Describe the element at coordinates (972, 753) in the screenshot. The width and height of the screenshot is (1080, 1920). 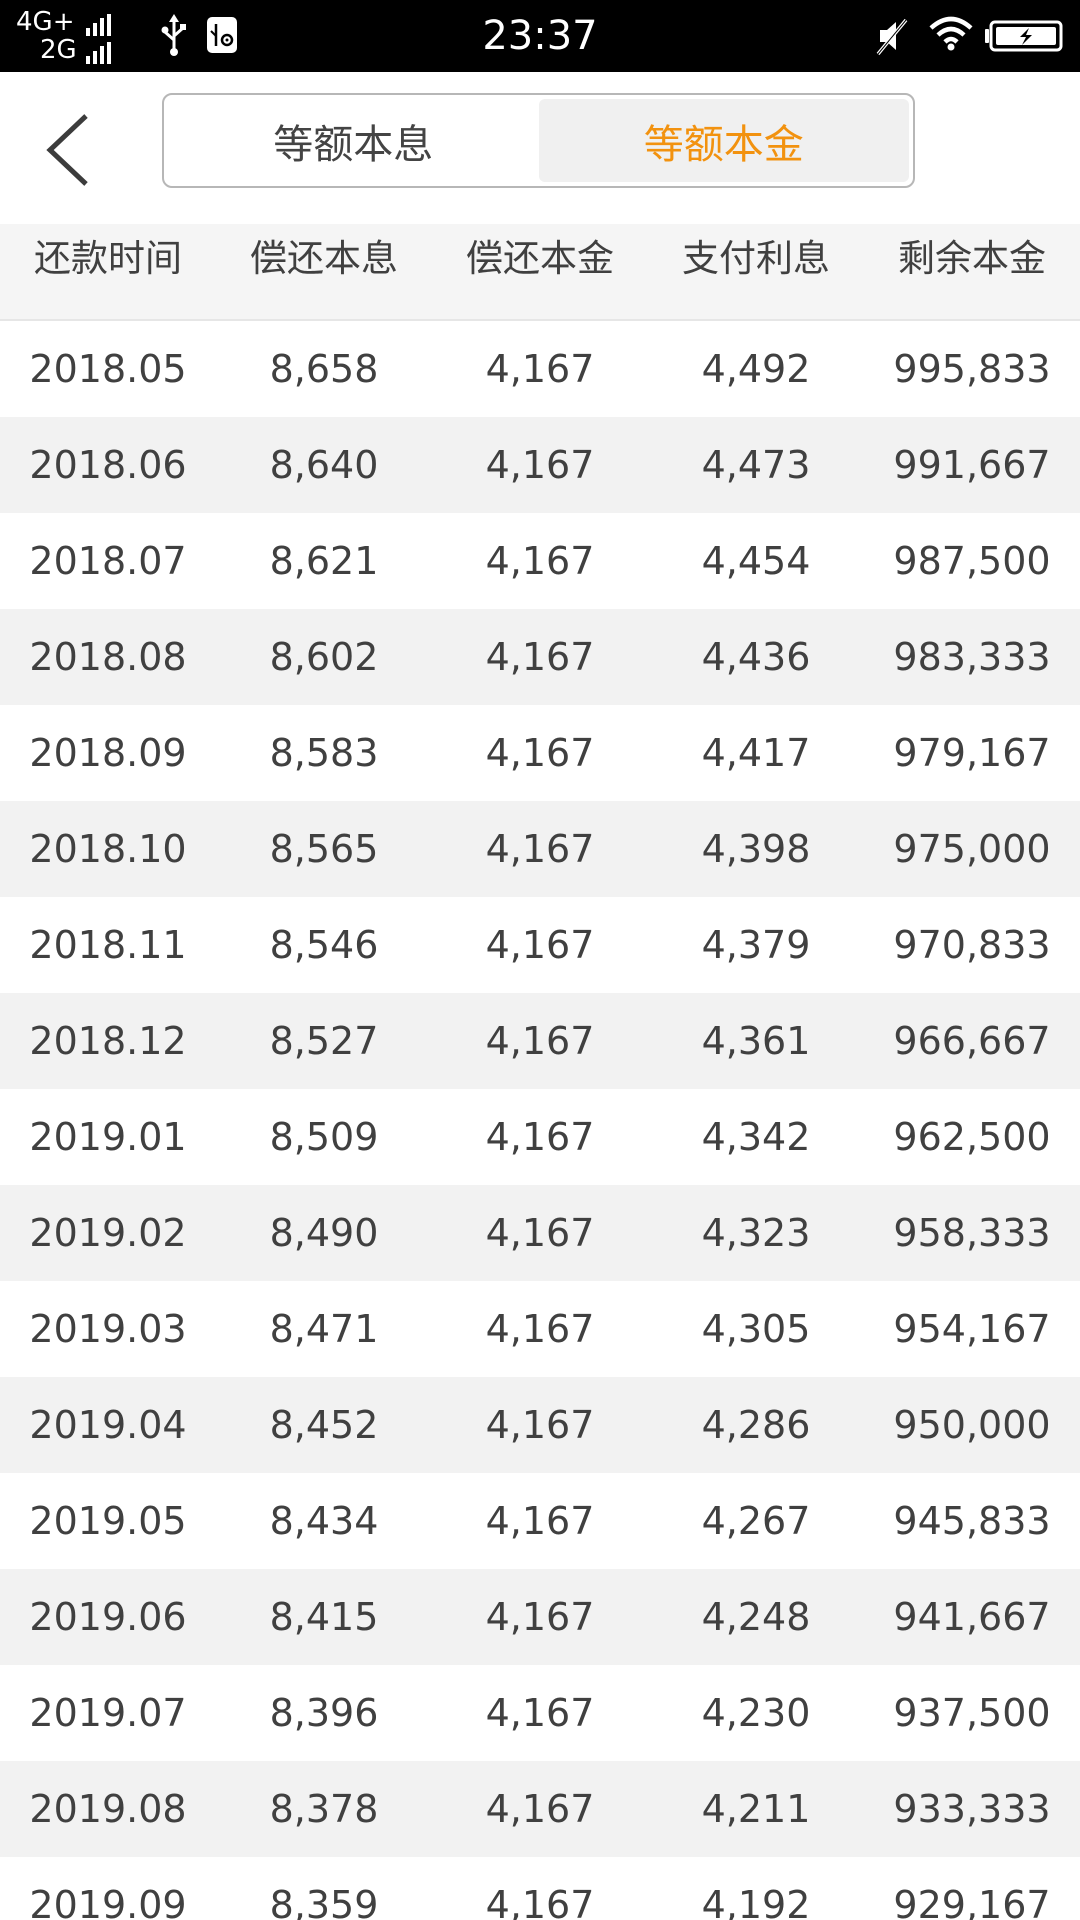
I see `remaining-principal-cell: 979,167` at that location.